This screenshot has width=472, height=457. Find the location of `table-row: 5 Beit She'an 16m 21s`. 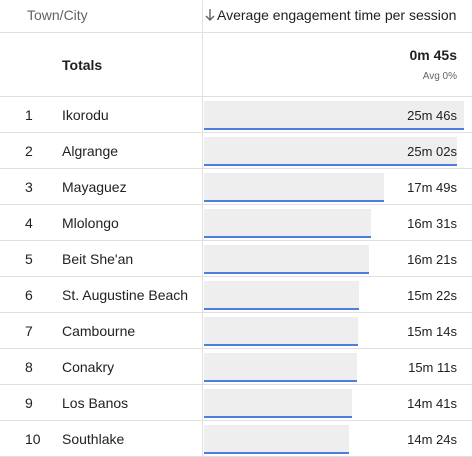

table-row: 5 Beit She'an 16m 21s is located at coordinates (236, 259).